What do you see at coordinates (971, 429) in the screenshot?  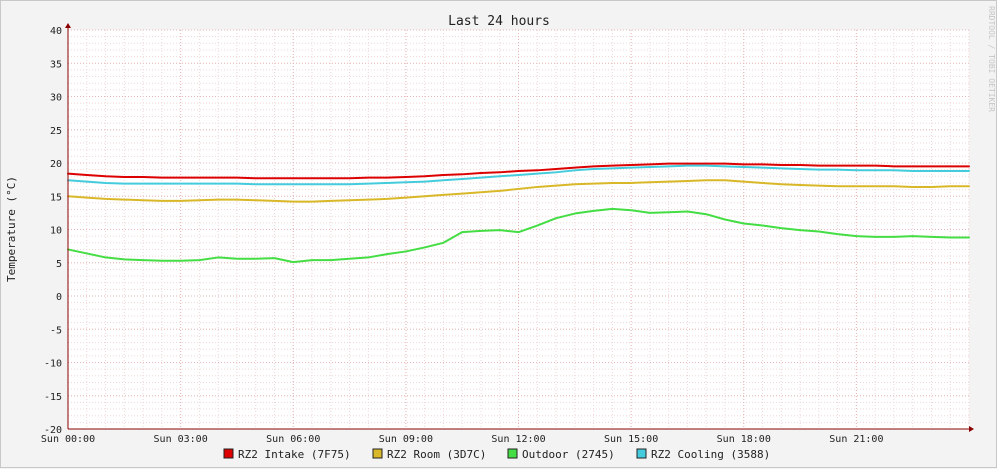 I see `x-axis-arrow-icon` at bounding box center [971, 429].